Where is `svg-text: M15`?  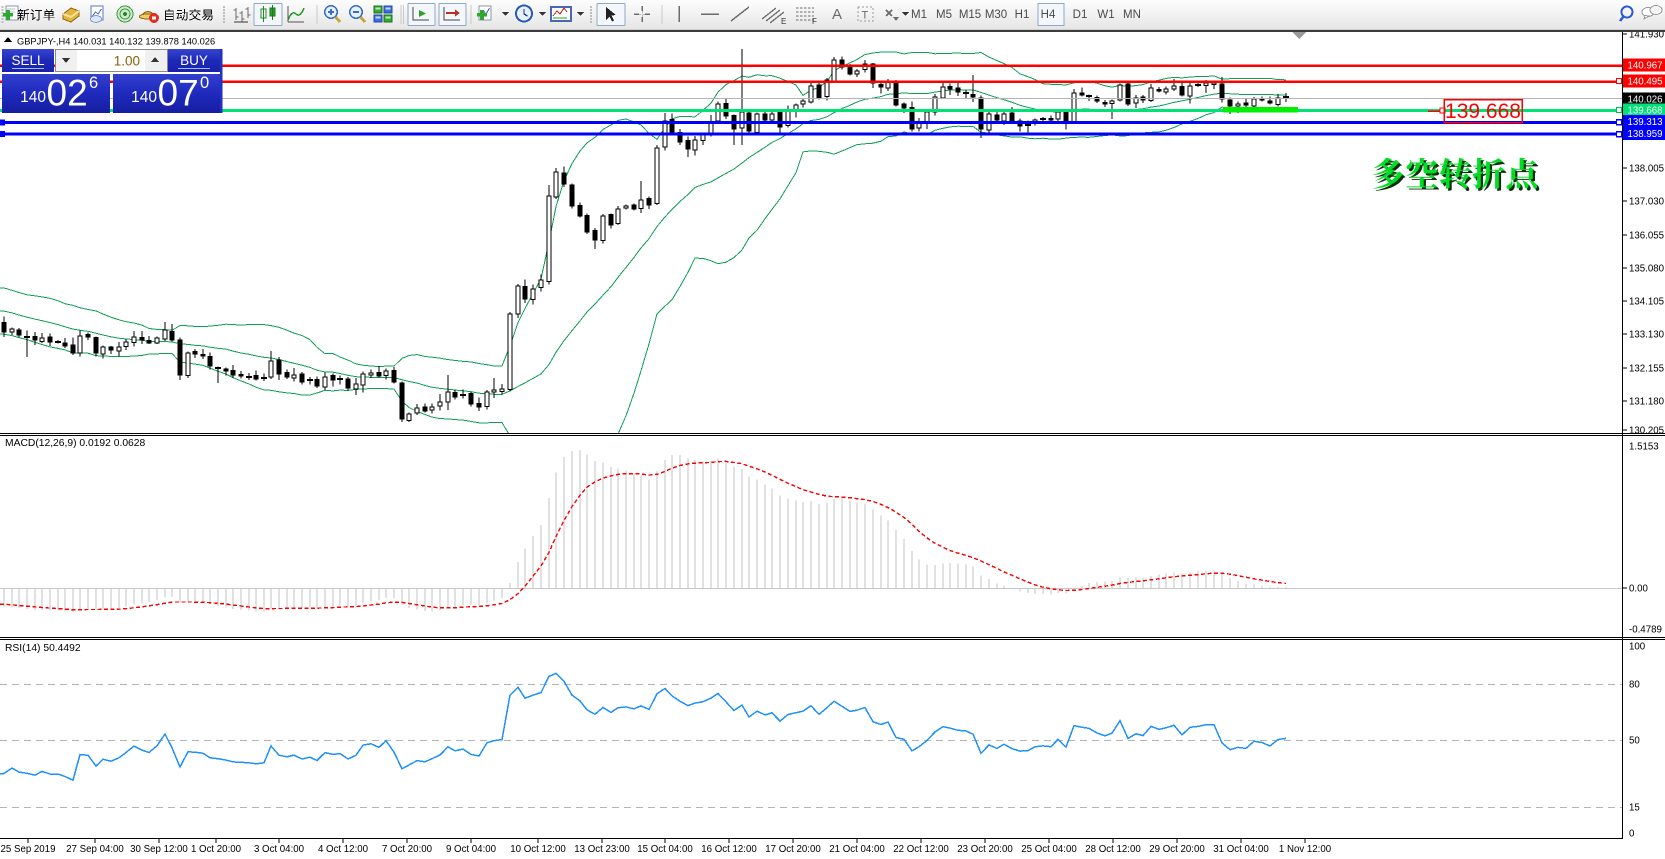 svg-text: M15 is located at coordinates (970, 15).